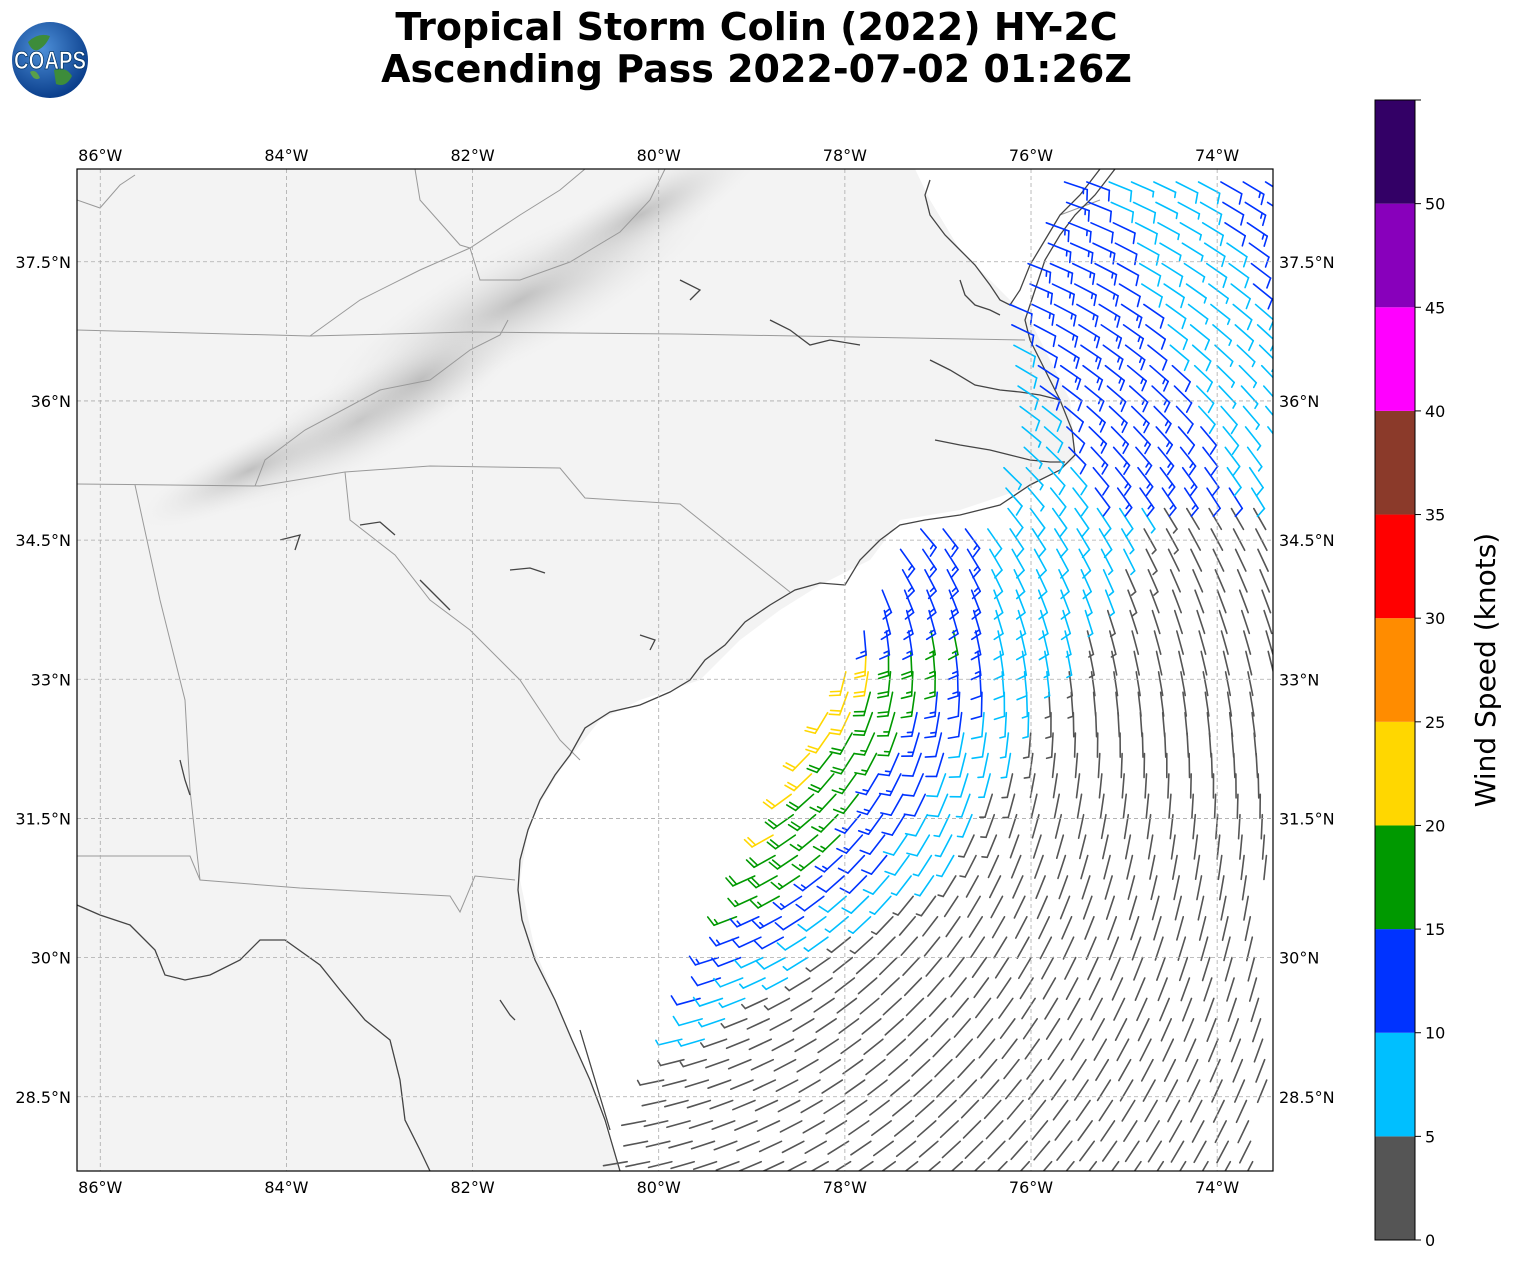  I want to click on logo-text: COAPS, so click(50, 61).